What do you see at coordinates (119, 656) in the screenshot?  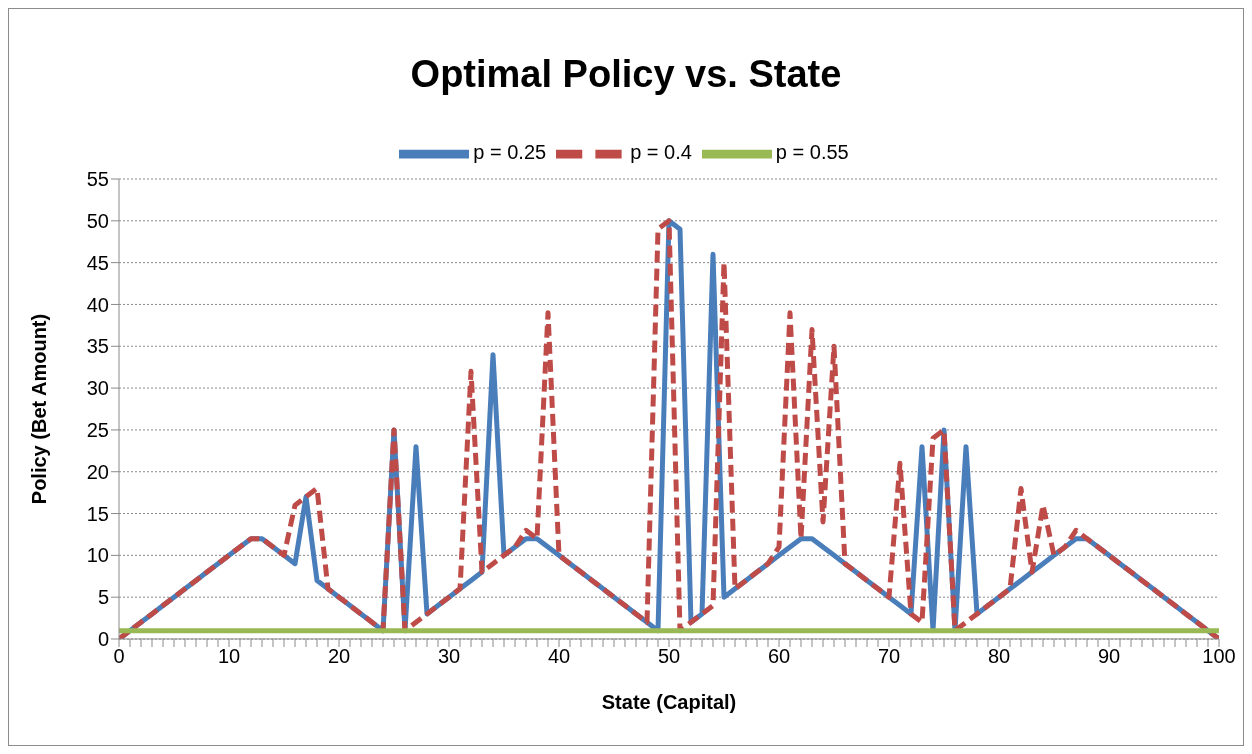 I see `x-tick-label: 0` at bounding box center [119, 656].